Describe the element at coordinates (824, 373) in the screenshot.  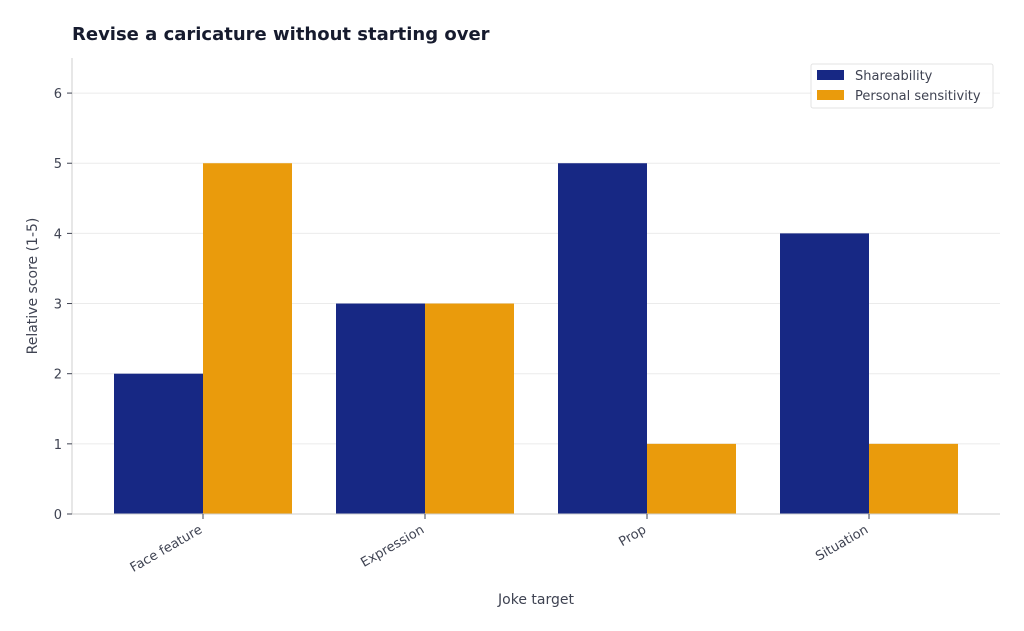
I see `bar-shareability-situation` at that location.